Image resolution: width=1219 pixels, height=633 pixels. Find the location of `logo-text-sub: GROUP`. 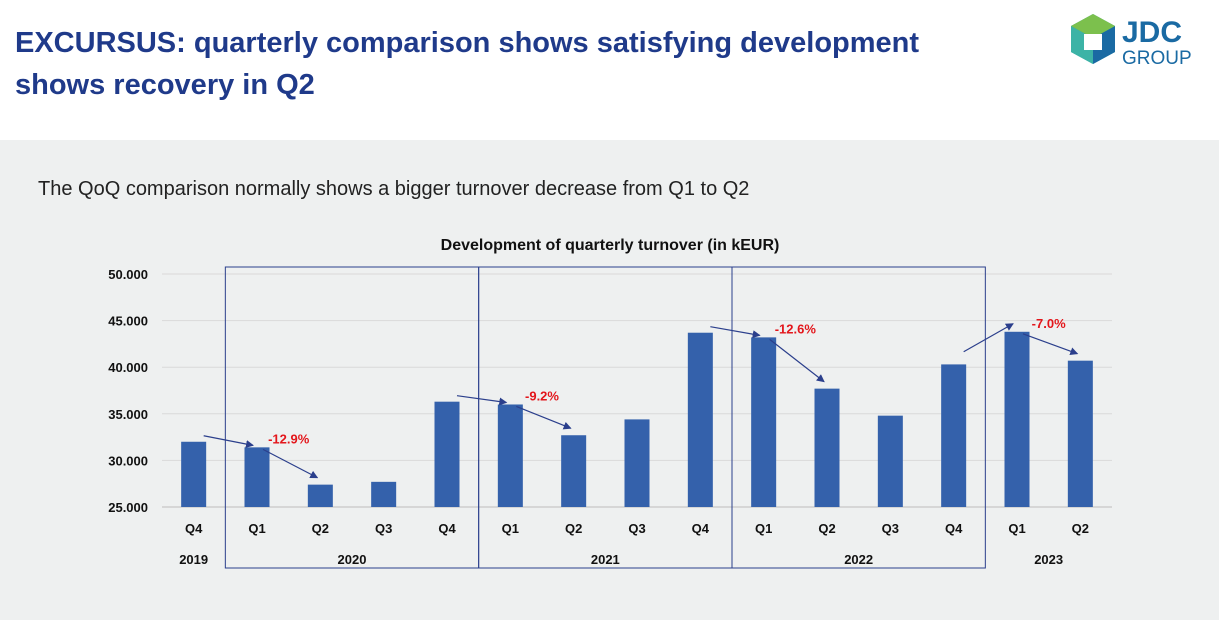

logo-text-sub: GROUP is located at coordinates (1157, 58).